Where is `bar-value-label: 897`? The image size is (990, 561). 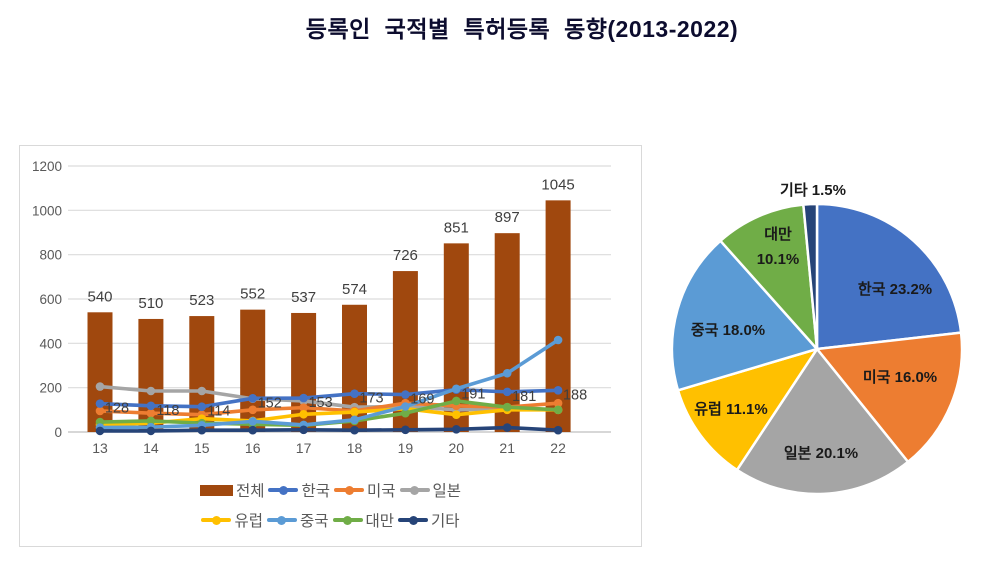 bar-value-label: 897 is located at coordinates (507, 217).